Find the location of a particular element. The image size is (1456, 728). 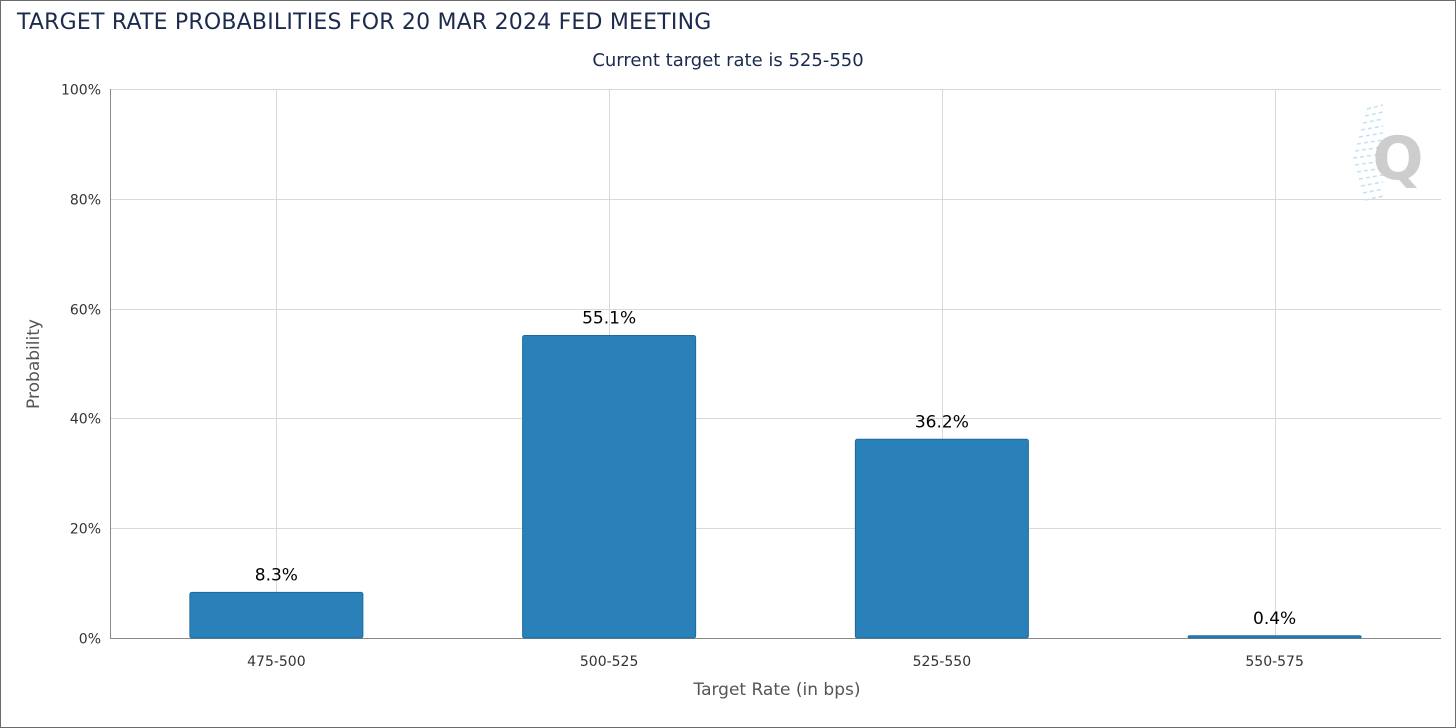

y-tick-label: 60% is located at coordinates (85, 311).